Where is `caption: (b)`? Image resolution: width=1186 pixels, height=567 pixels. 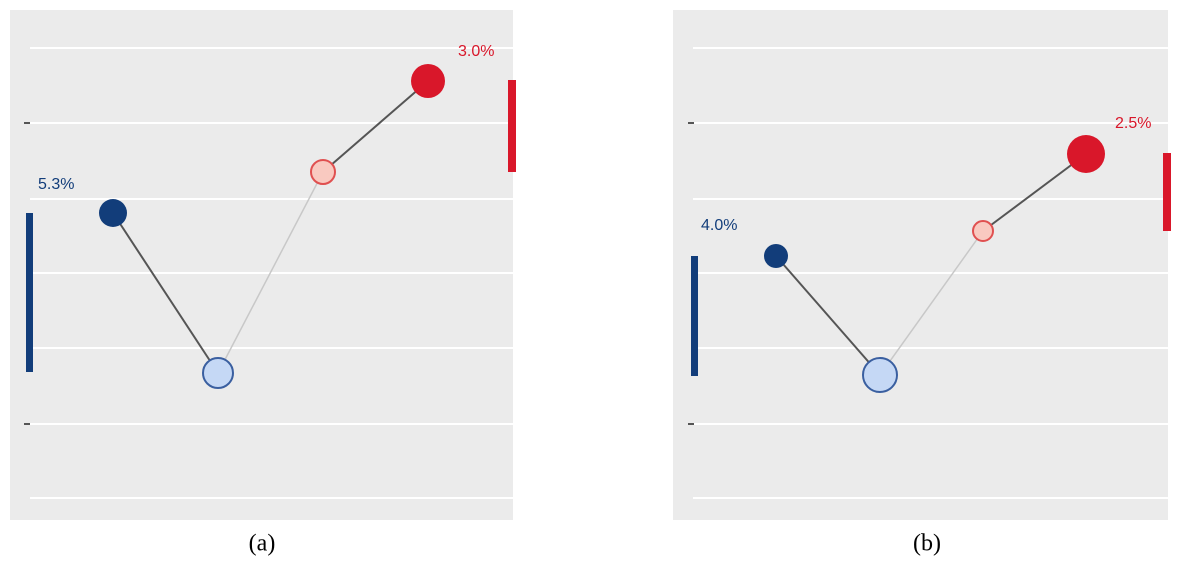
caption: (b) is located at coordinates (927, 544).